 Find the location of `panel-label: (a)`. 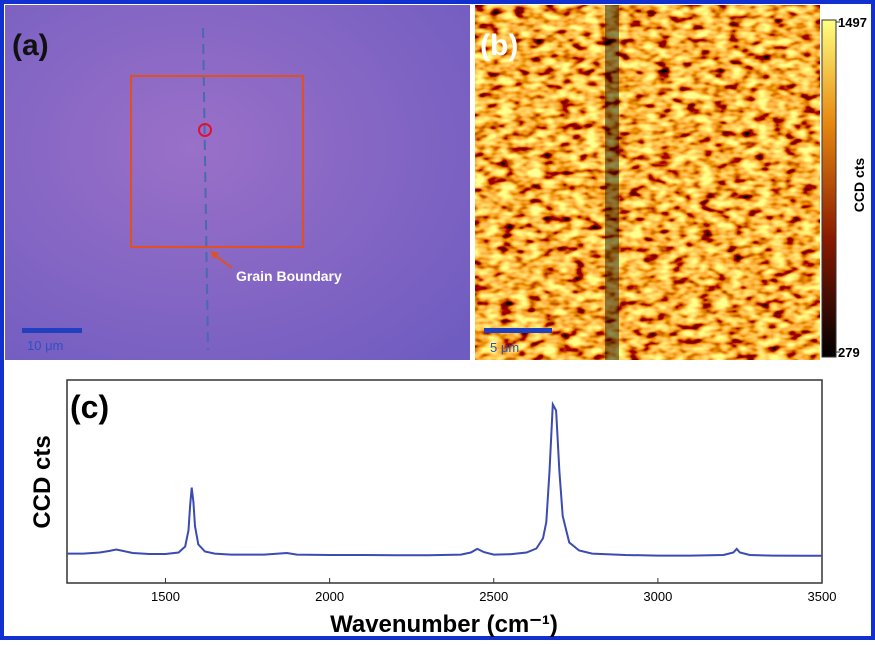

panel-label: (a) is located at coordinates (30, 45).